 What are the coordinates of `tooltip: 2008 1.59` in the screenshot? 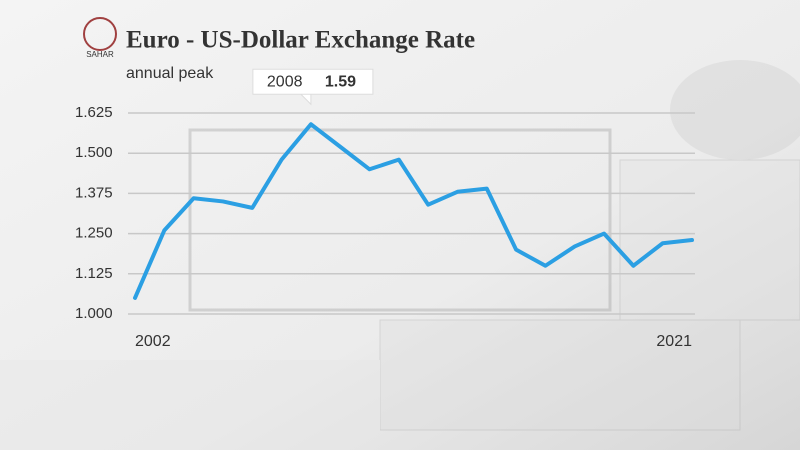 It's located at (313, 87).